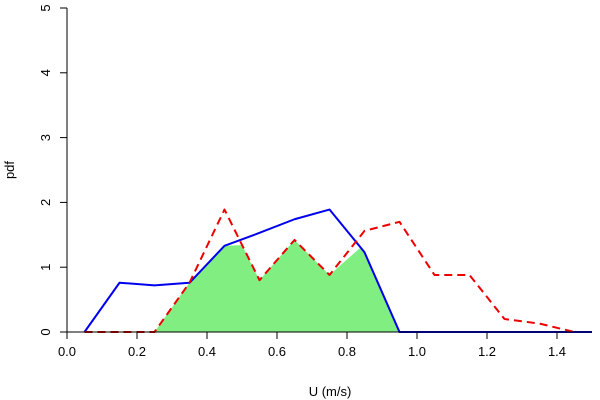 The width and height of the screenshot is (600, 400). Describe the element at coordinates (45, 7) in the screenshot. I see `y-tick-label: 5` at that location.